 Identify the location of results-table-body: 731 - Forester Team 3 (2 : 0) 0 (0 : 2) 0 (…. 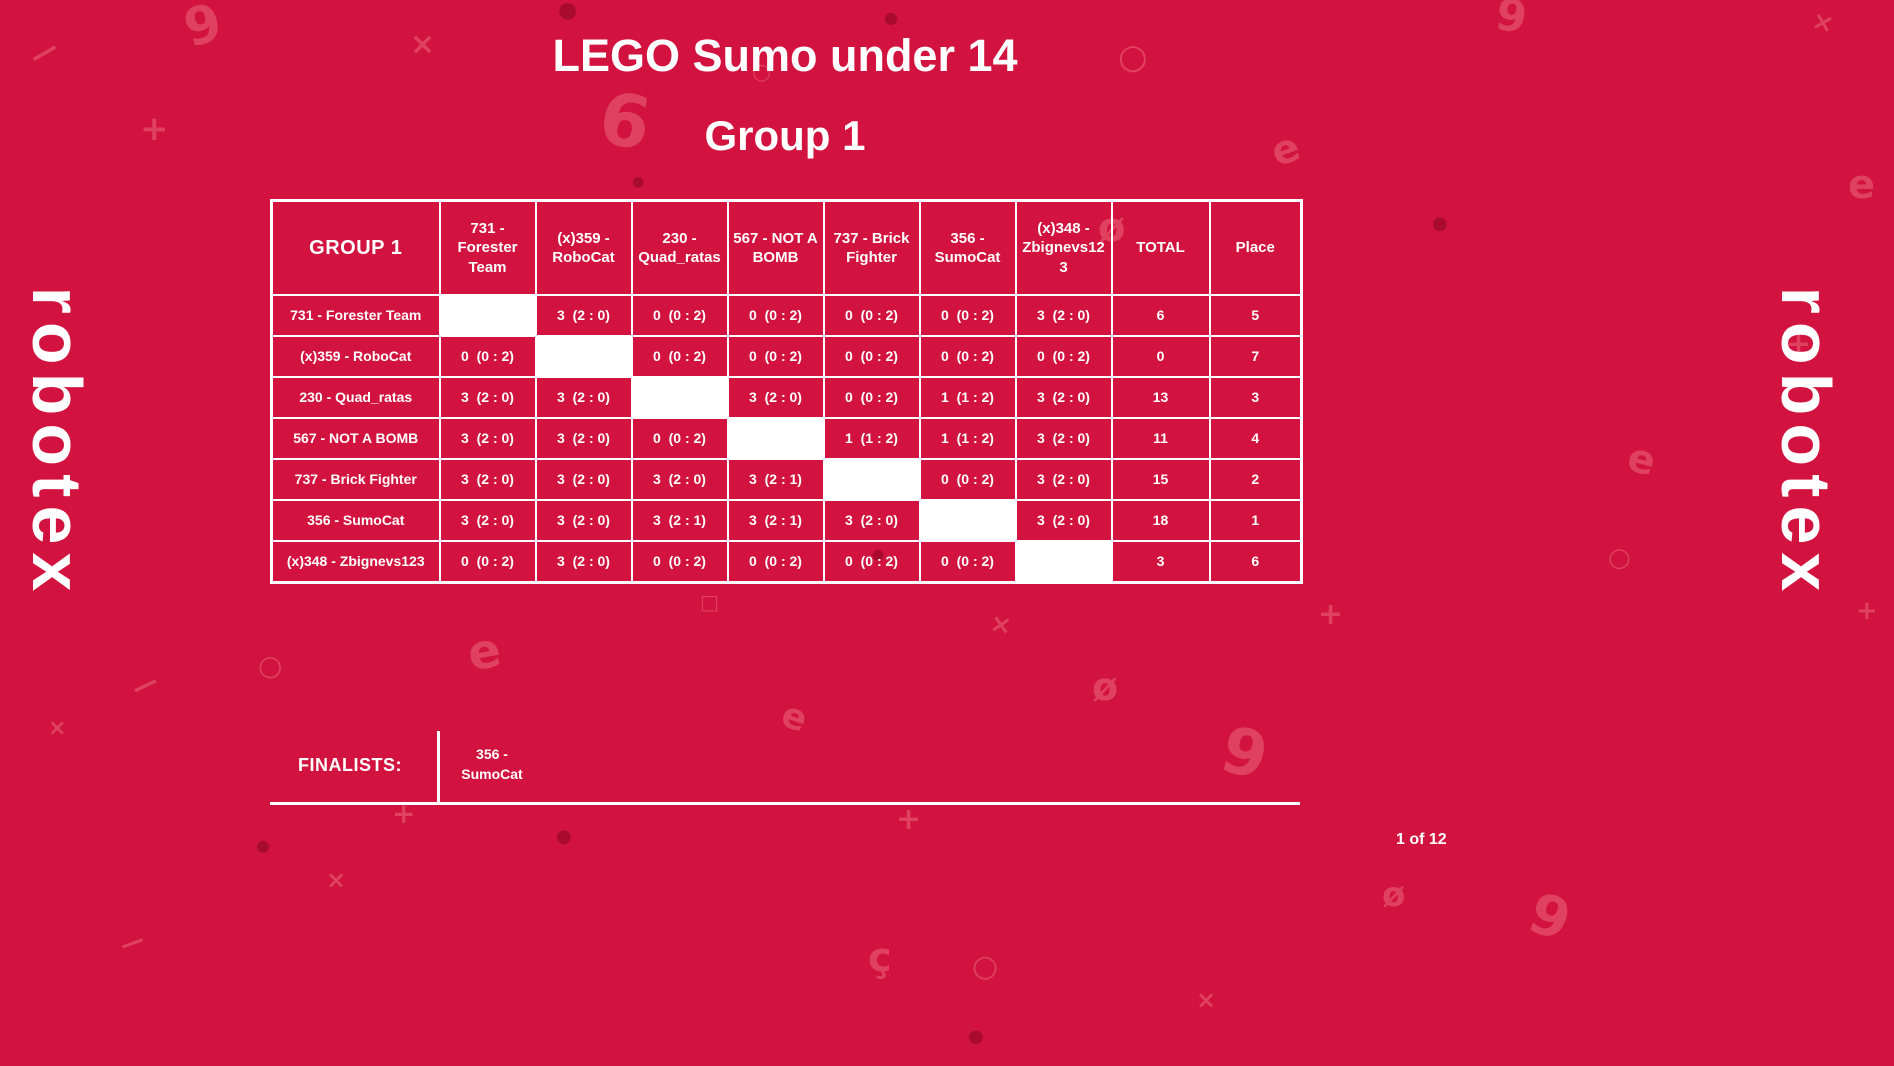
(786, 439).